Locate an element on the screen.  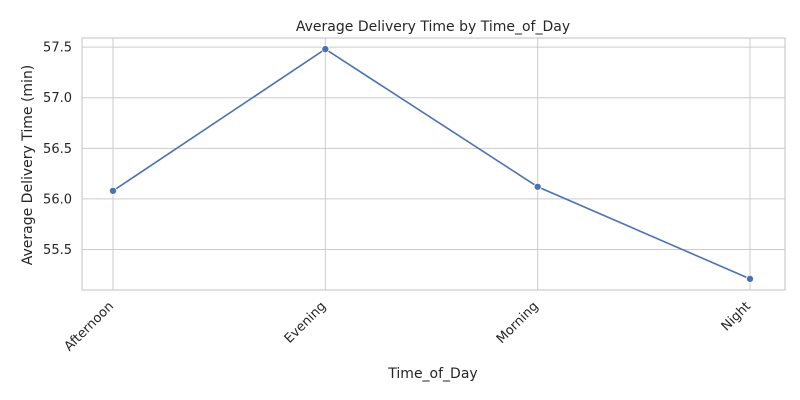
y-axis-label: Average Delivery Time (min) is located at coordinates (28, 165).